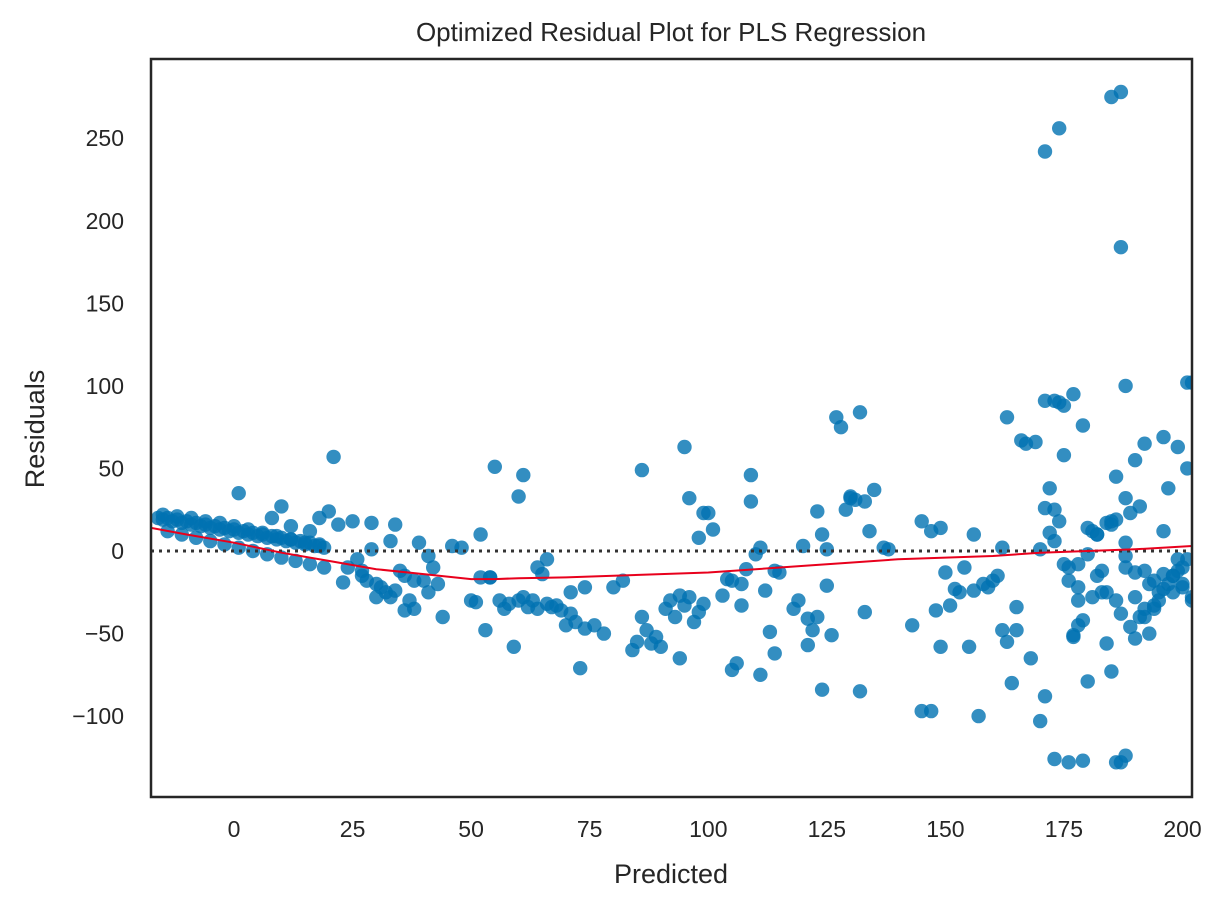 This screenshot has width=1222, height=914. I want to click on x-tick-label: 75, so click(590, 829).